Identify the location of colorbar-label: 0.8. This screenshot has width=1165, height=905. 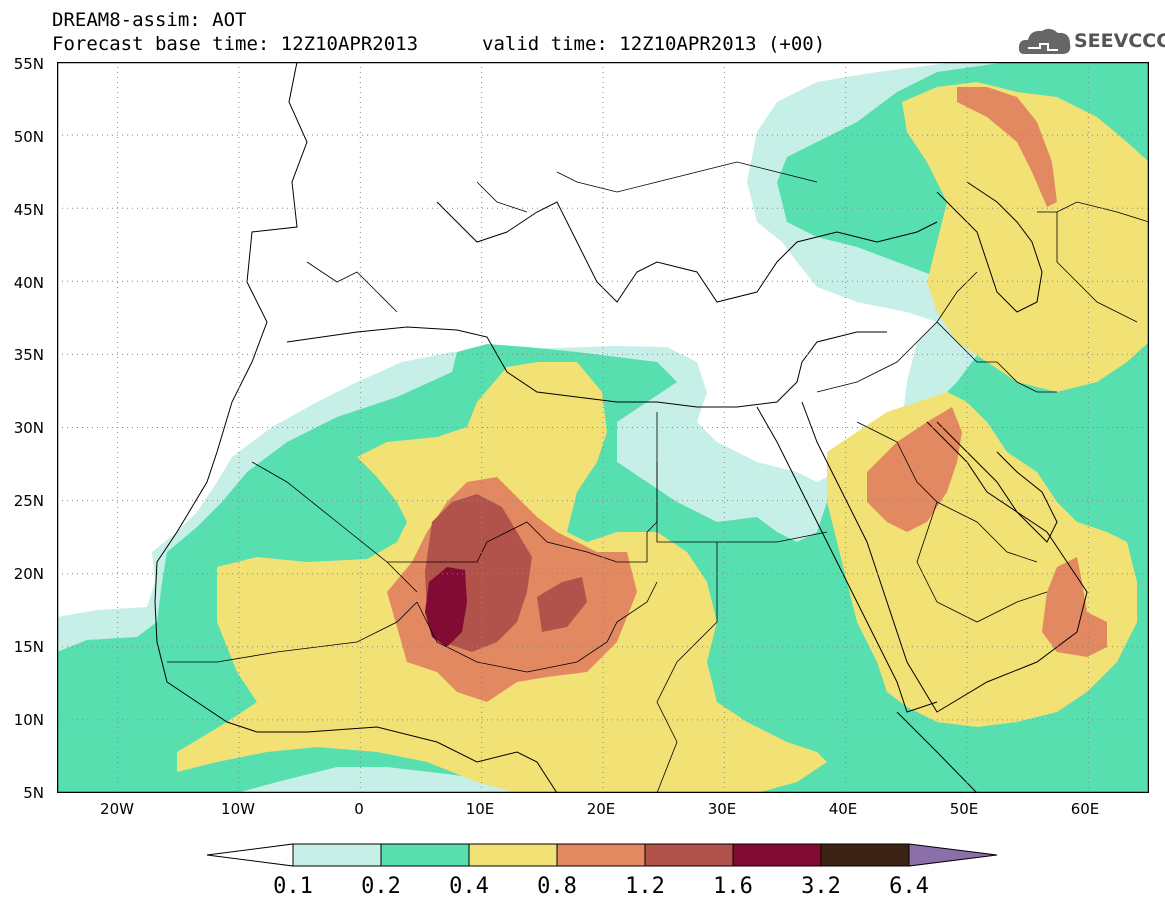
(557, 886).